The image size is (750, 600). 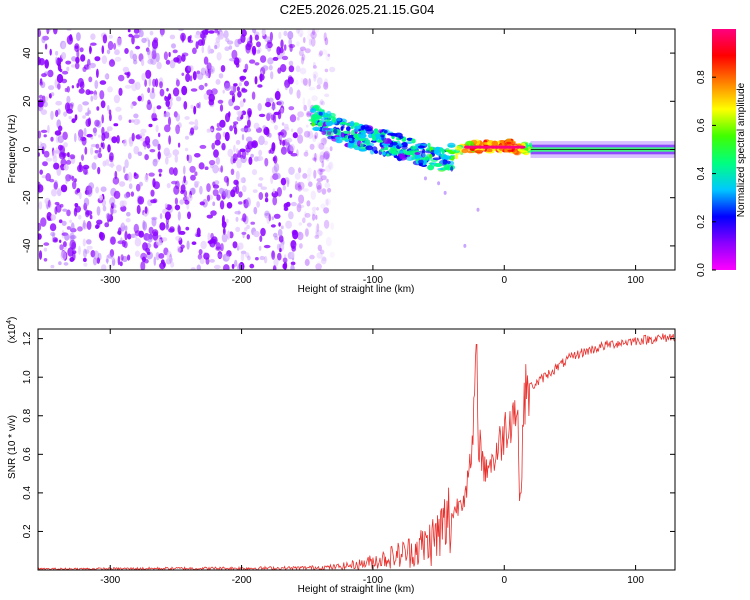 What do you see at coordinates (701, 221) in the screenshot?
I see `colorbar-tick-label: 0.2` at bounding box center [701, 221].